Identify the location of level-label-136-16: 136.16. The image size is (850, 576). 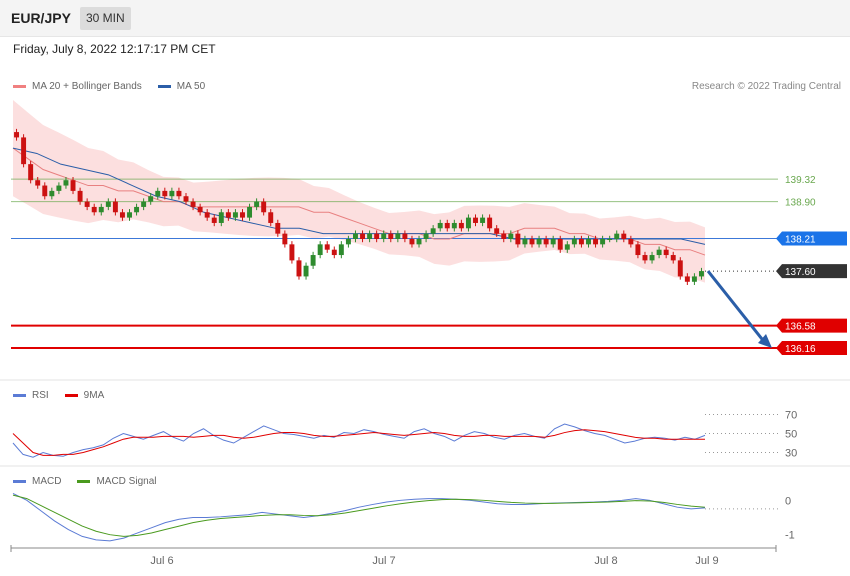
(800, 349).